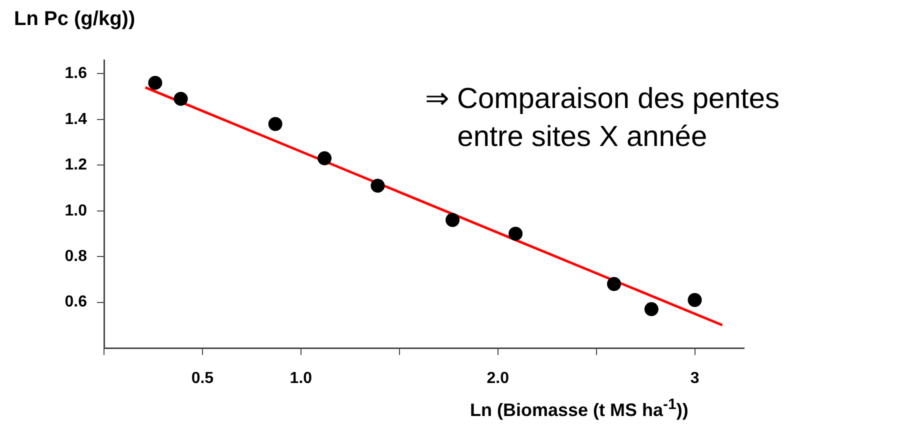 Image resolution: width=906 pixels, height=435 pixels. What do you see at coordinates (498, 379) in the screenshot?
I see `x-tick-label: 2.0` at bounding box center [498, 379].